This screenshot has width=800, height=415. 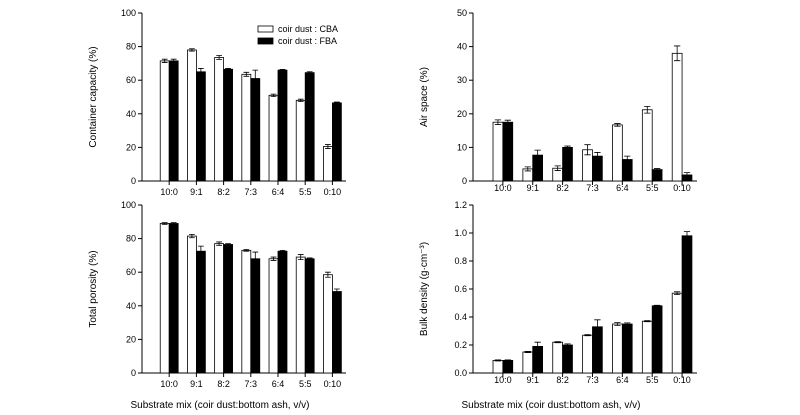 I want to click on y-axis-title-bulk-density: Bulk density (g·cm⁻³), so click(x=424, y=289).